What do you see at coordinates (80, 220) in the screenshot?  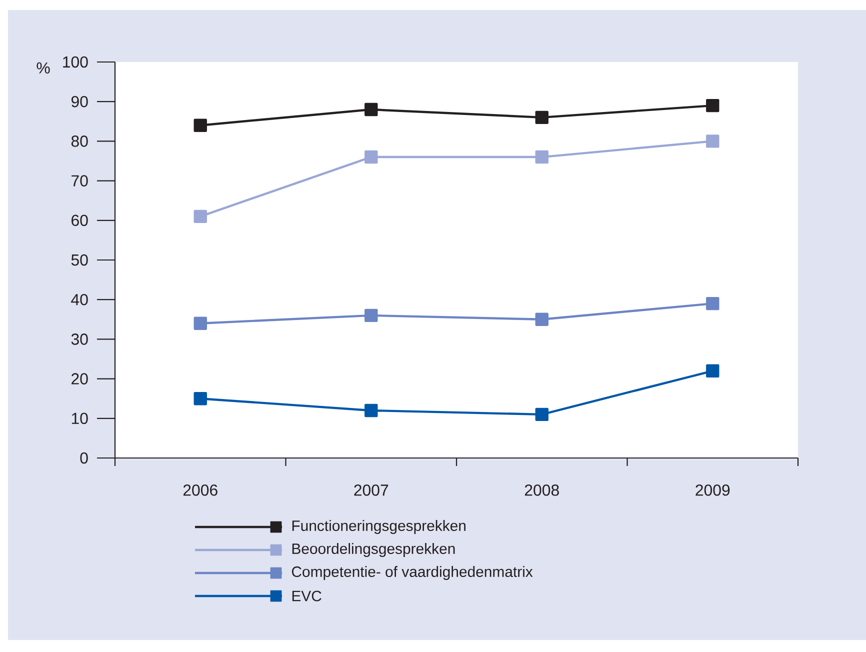 I see `y-tick-label: 60` at bounding box center [80, 220].